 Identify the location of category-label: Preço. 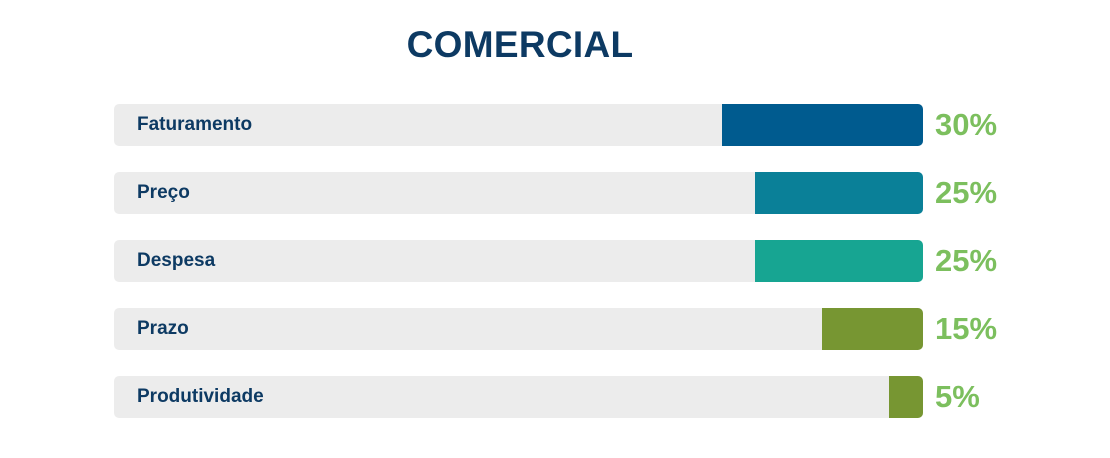
(163, 192).